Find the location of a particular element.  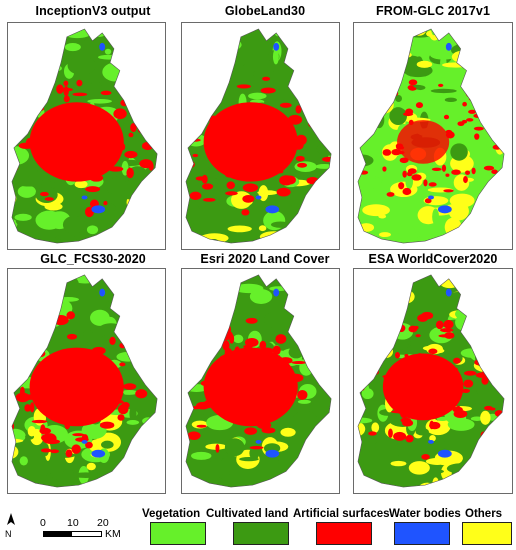

legend-swatch-water-bodies is located at coordinates (422, 533).